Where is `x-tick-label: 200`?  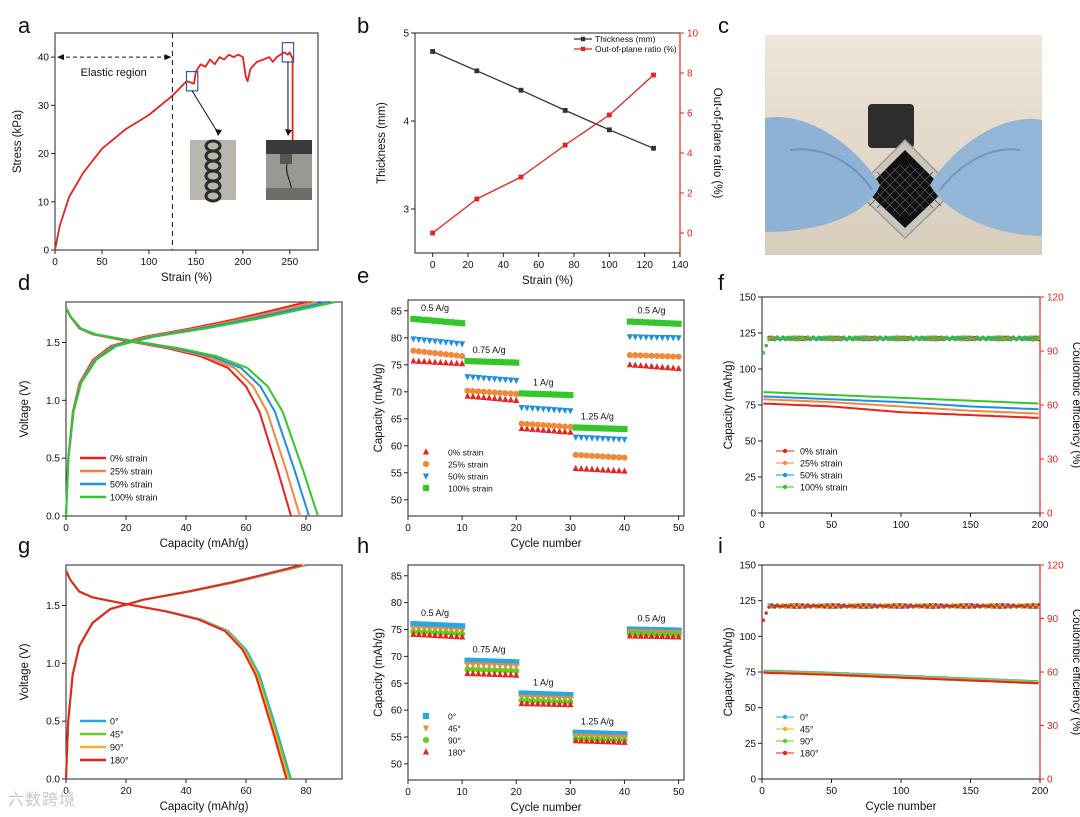
x-tick-label: 200 is located at coordinates (243, 262).